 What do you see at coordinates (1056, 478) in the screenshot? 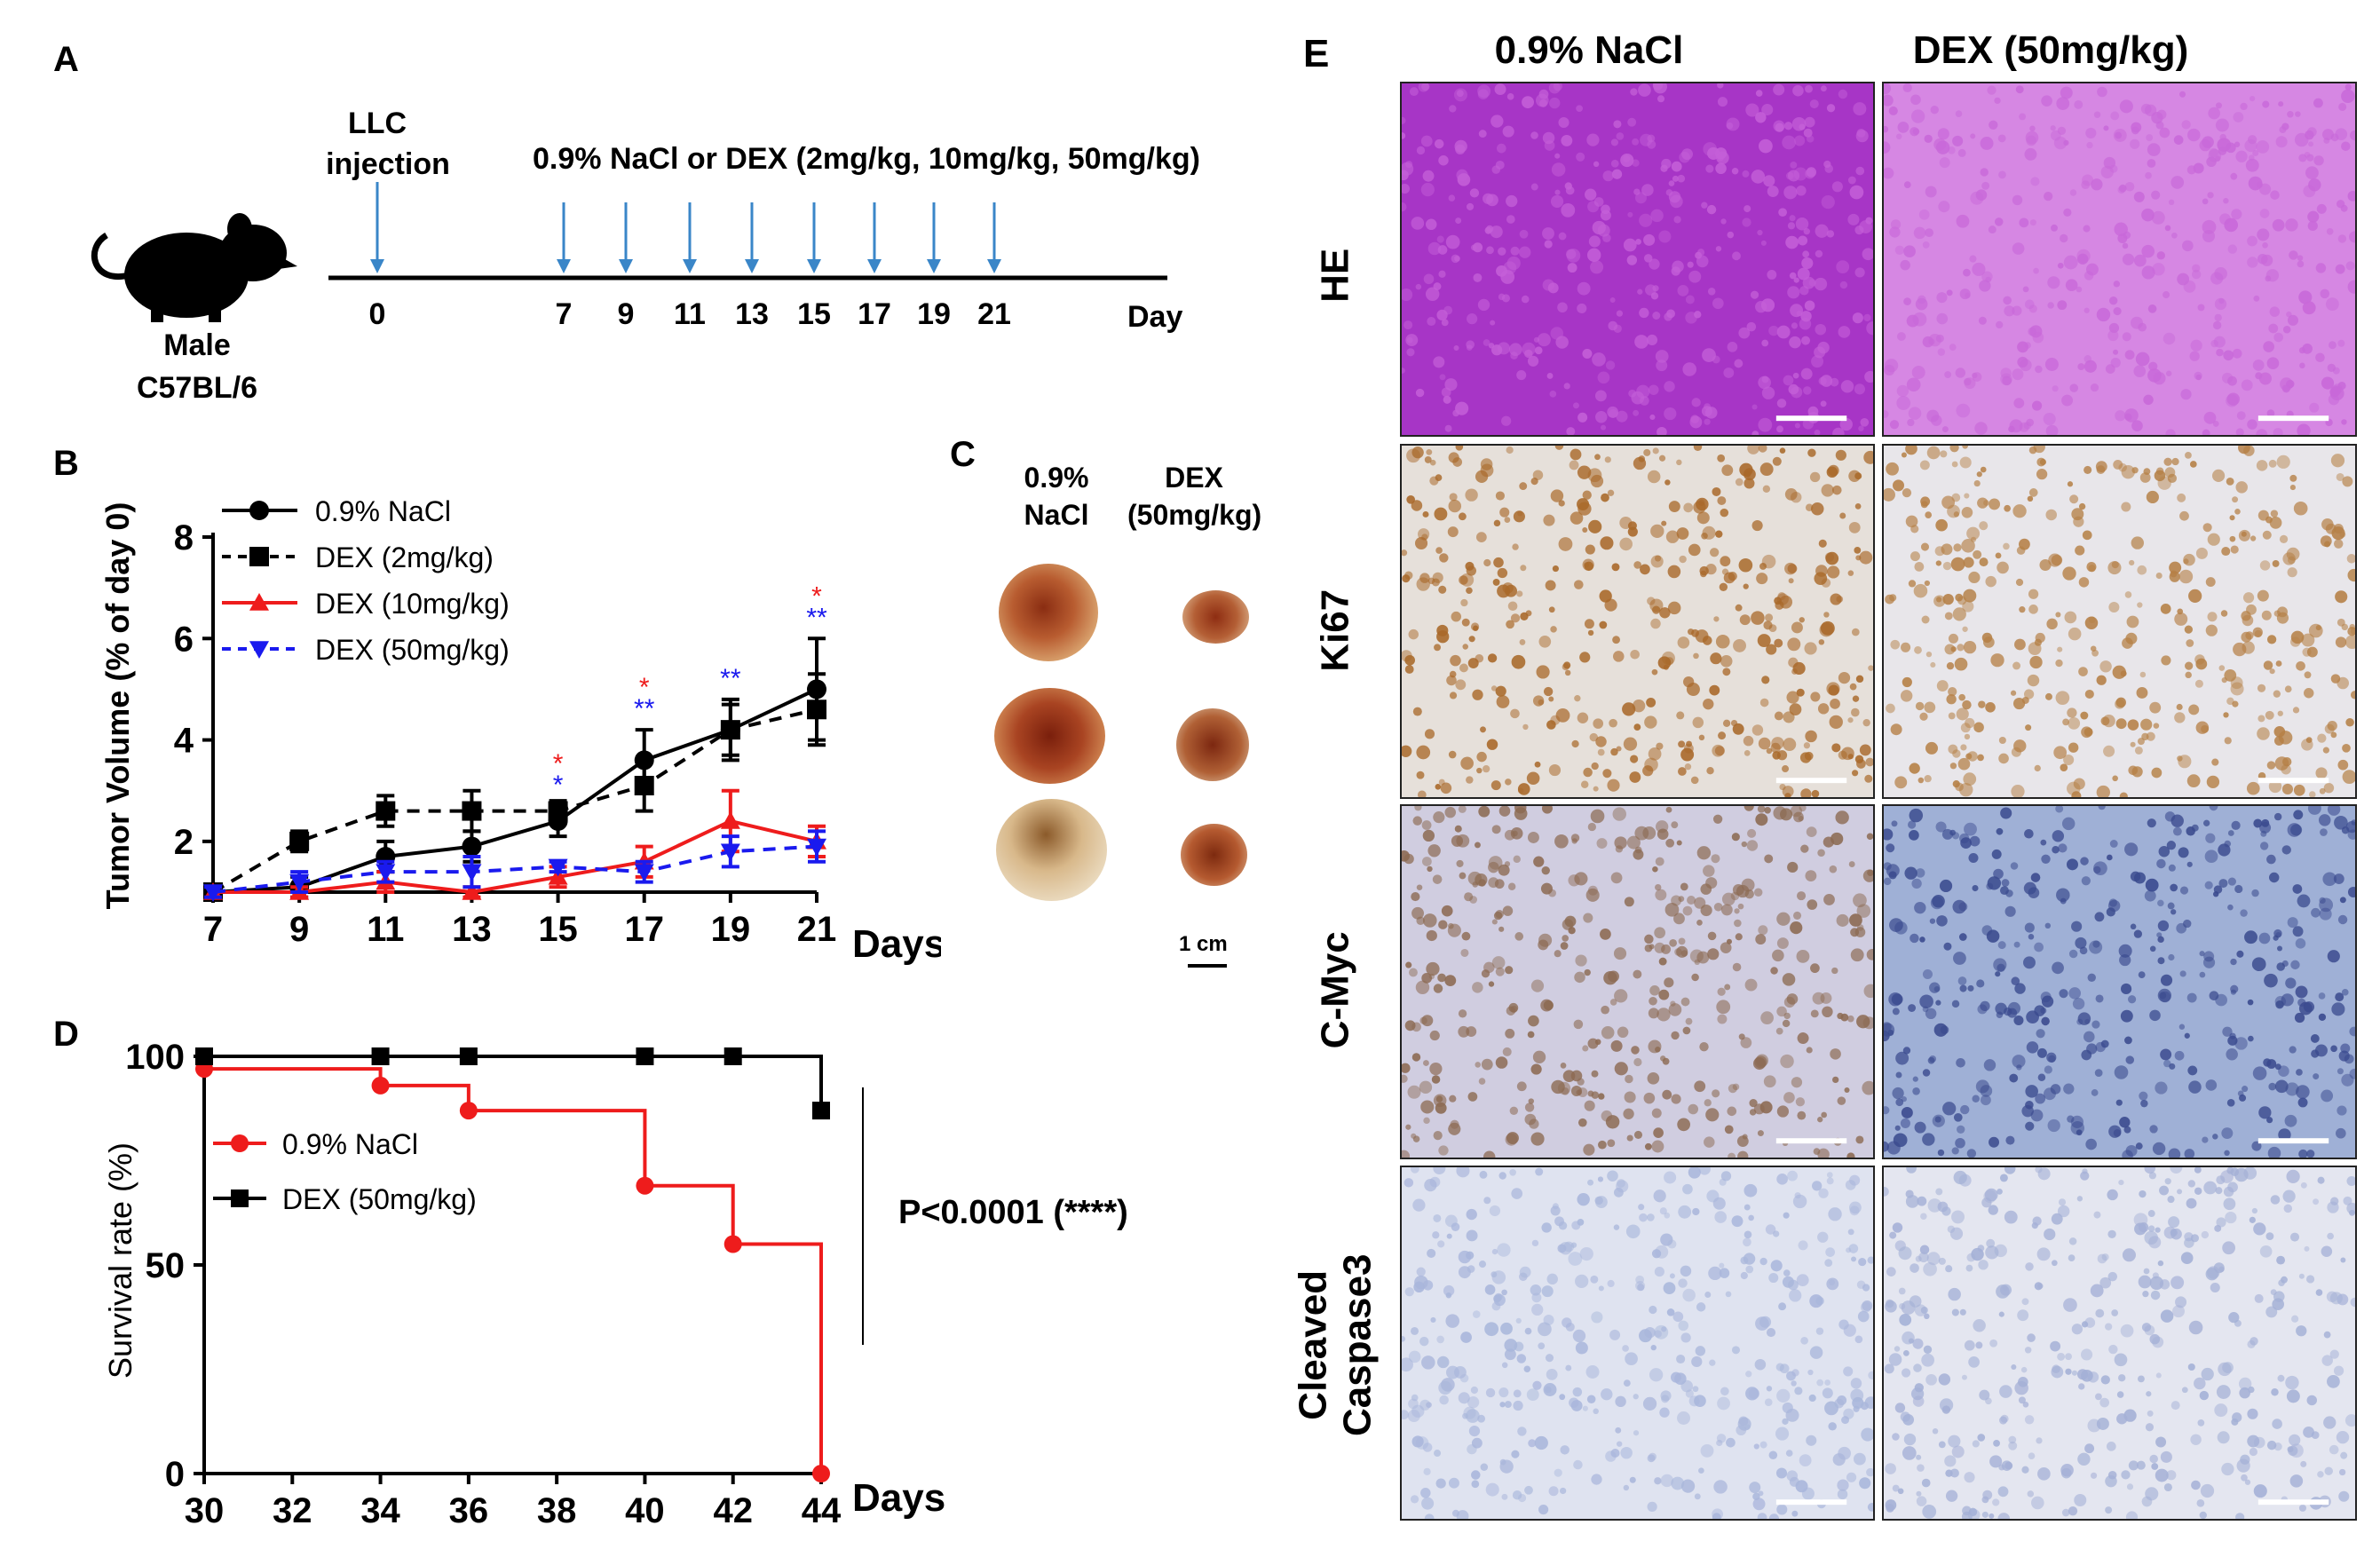
I see `c-col1-line1: 0.9%` at bounding box center [1056, 478].